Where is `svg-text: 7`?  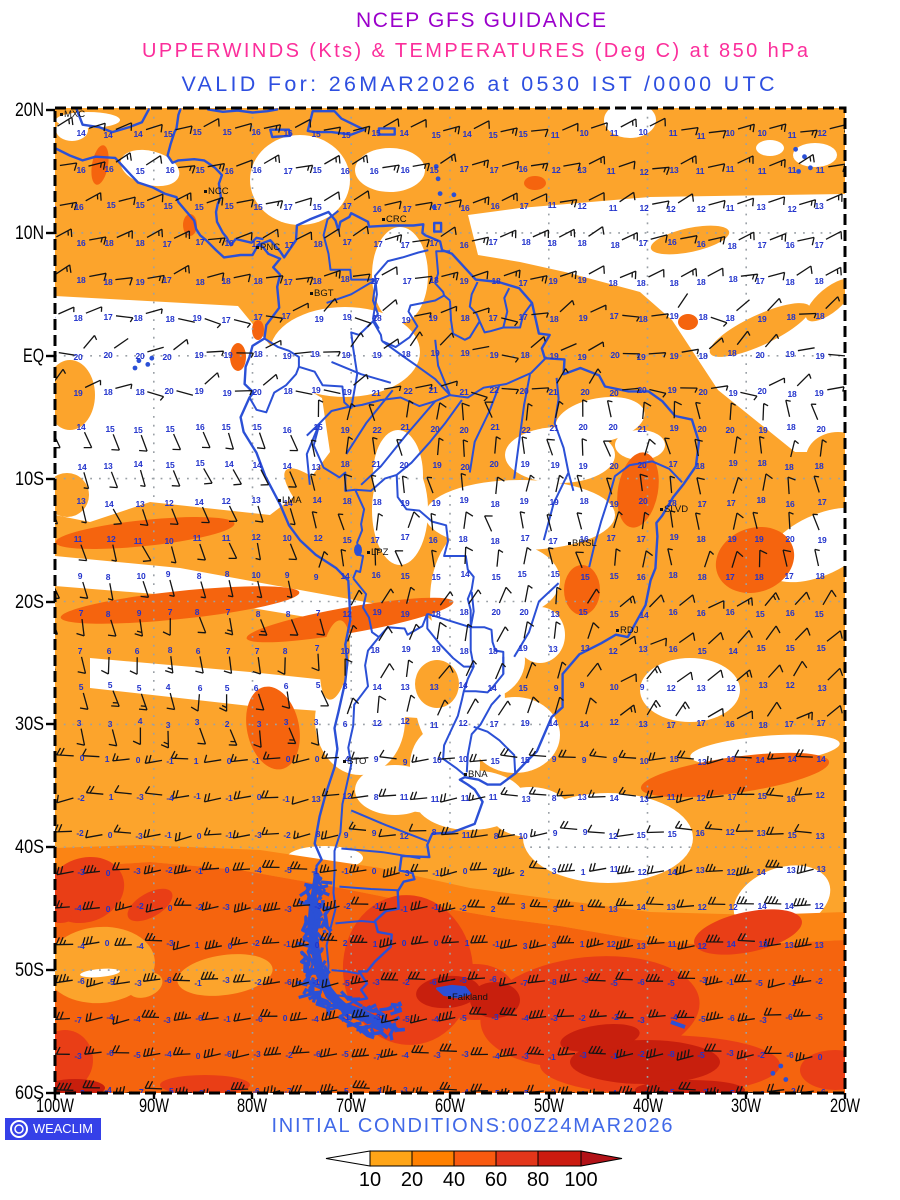 svg-text: 7 is located at coordinates (317, 648).